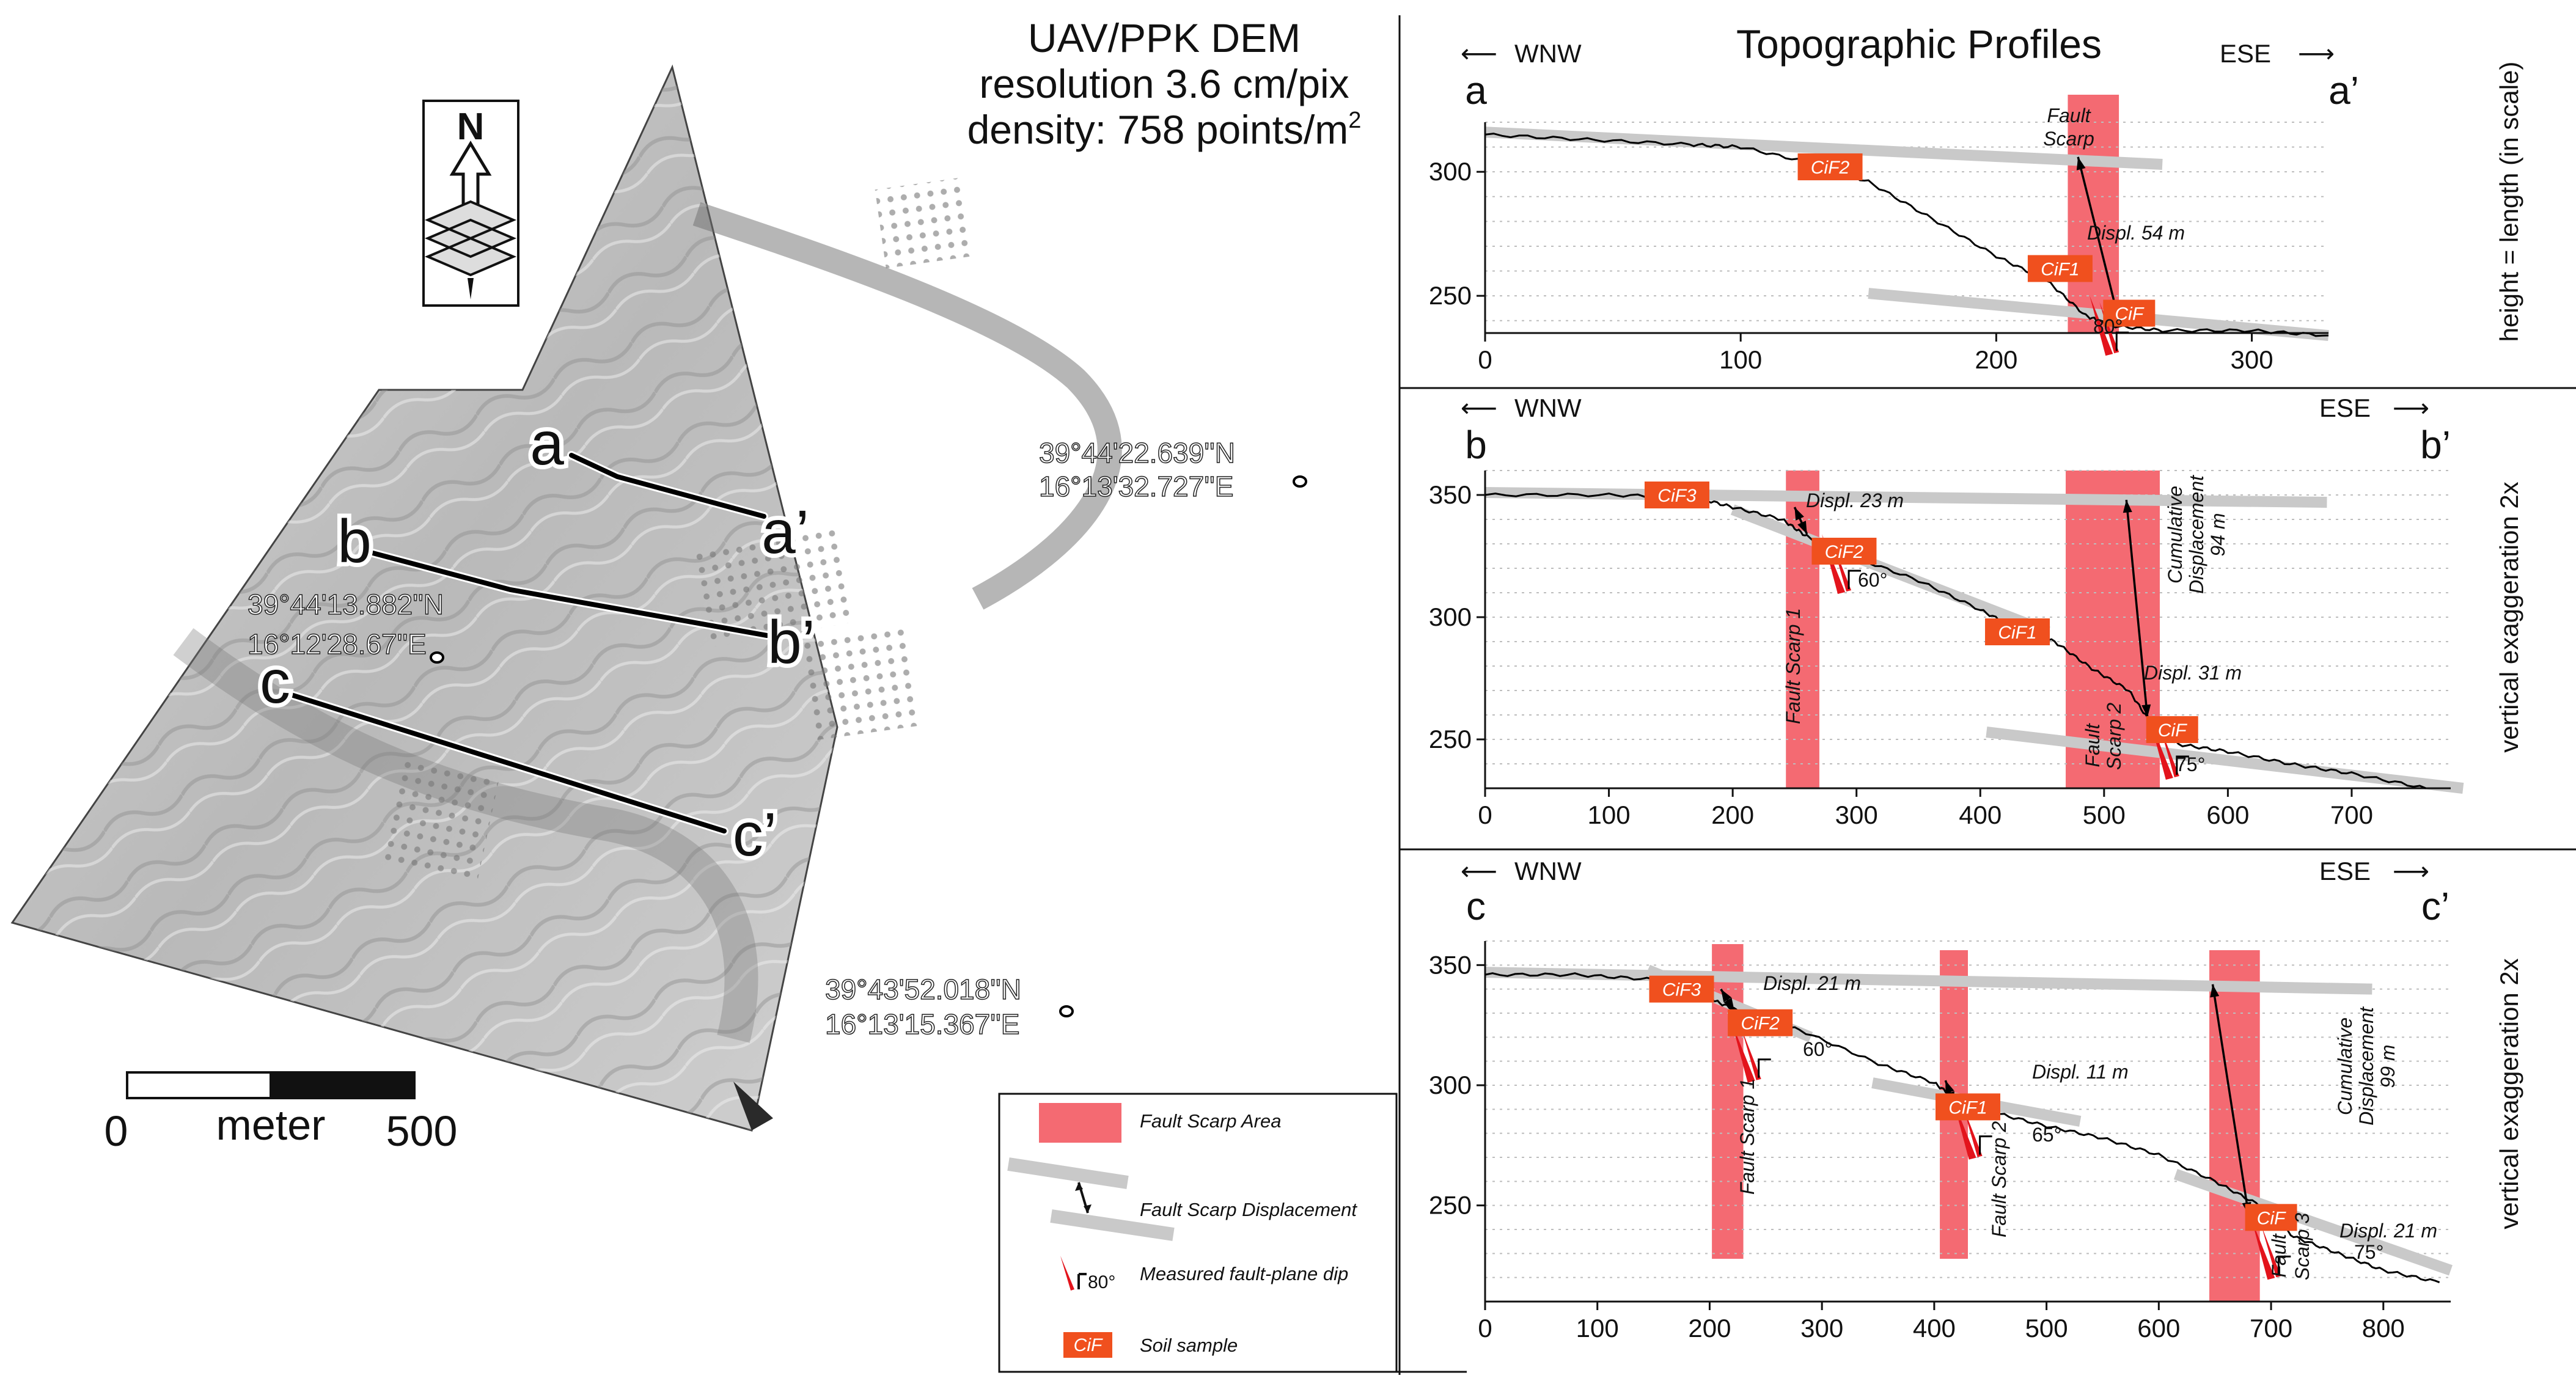 This screenshot has height=1381, width=2576. What do you see at coordinates (1548, 871) in the screenshot?
I see `dir-west-c: WNW` at bounding box center [1548, 871].